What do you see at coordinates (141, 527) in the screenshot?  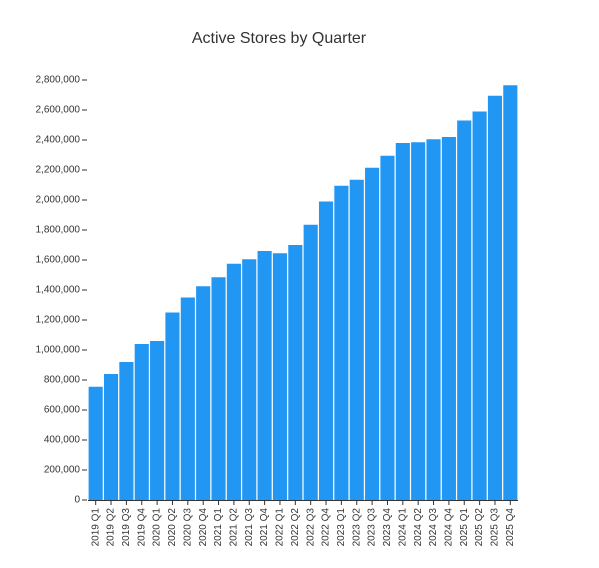 I see `x-tick-label: 2019 Q4` at bounding box center [141, 527].